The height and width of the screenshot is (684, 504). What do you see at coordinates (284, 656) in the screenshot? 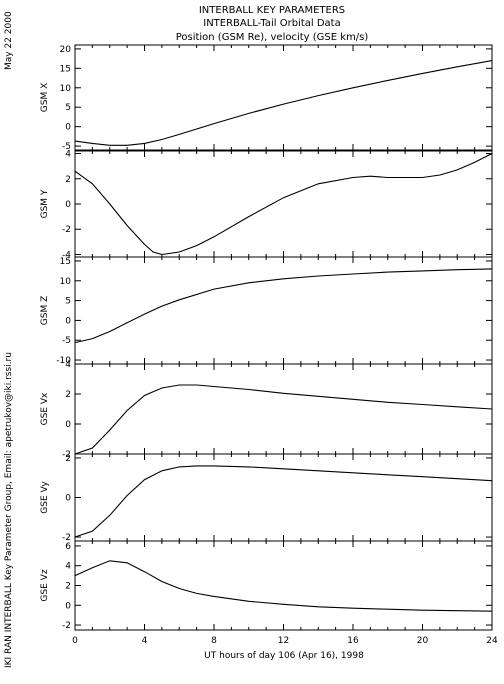
I see `x-axis-label: UT hours of day 106 (Apr 16), 1998` at bounding box center [284, 656].